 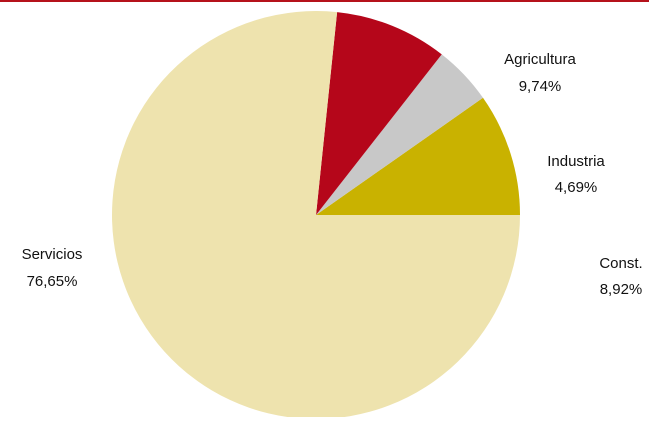 I want to click on pie-slice-agricultura, so click(x=418, y=156).